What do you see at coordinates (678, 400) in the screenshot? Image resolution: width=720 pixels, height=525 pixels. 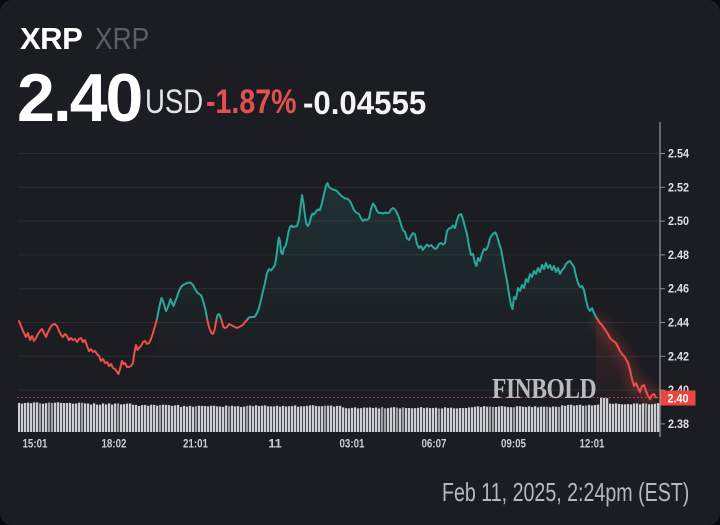 I see `svg-text: 2.40` at bounding box center [678, 400].